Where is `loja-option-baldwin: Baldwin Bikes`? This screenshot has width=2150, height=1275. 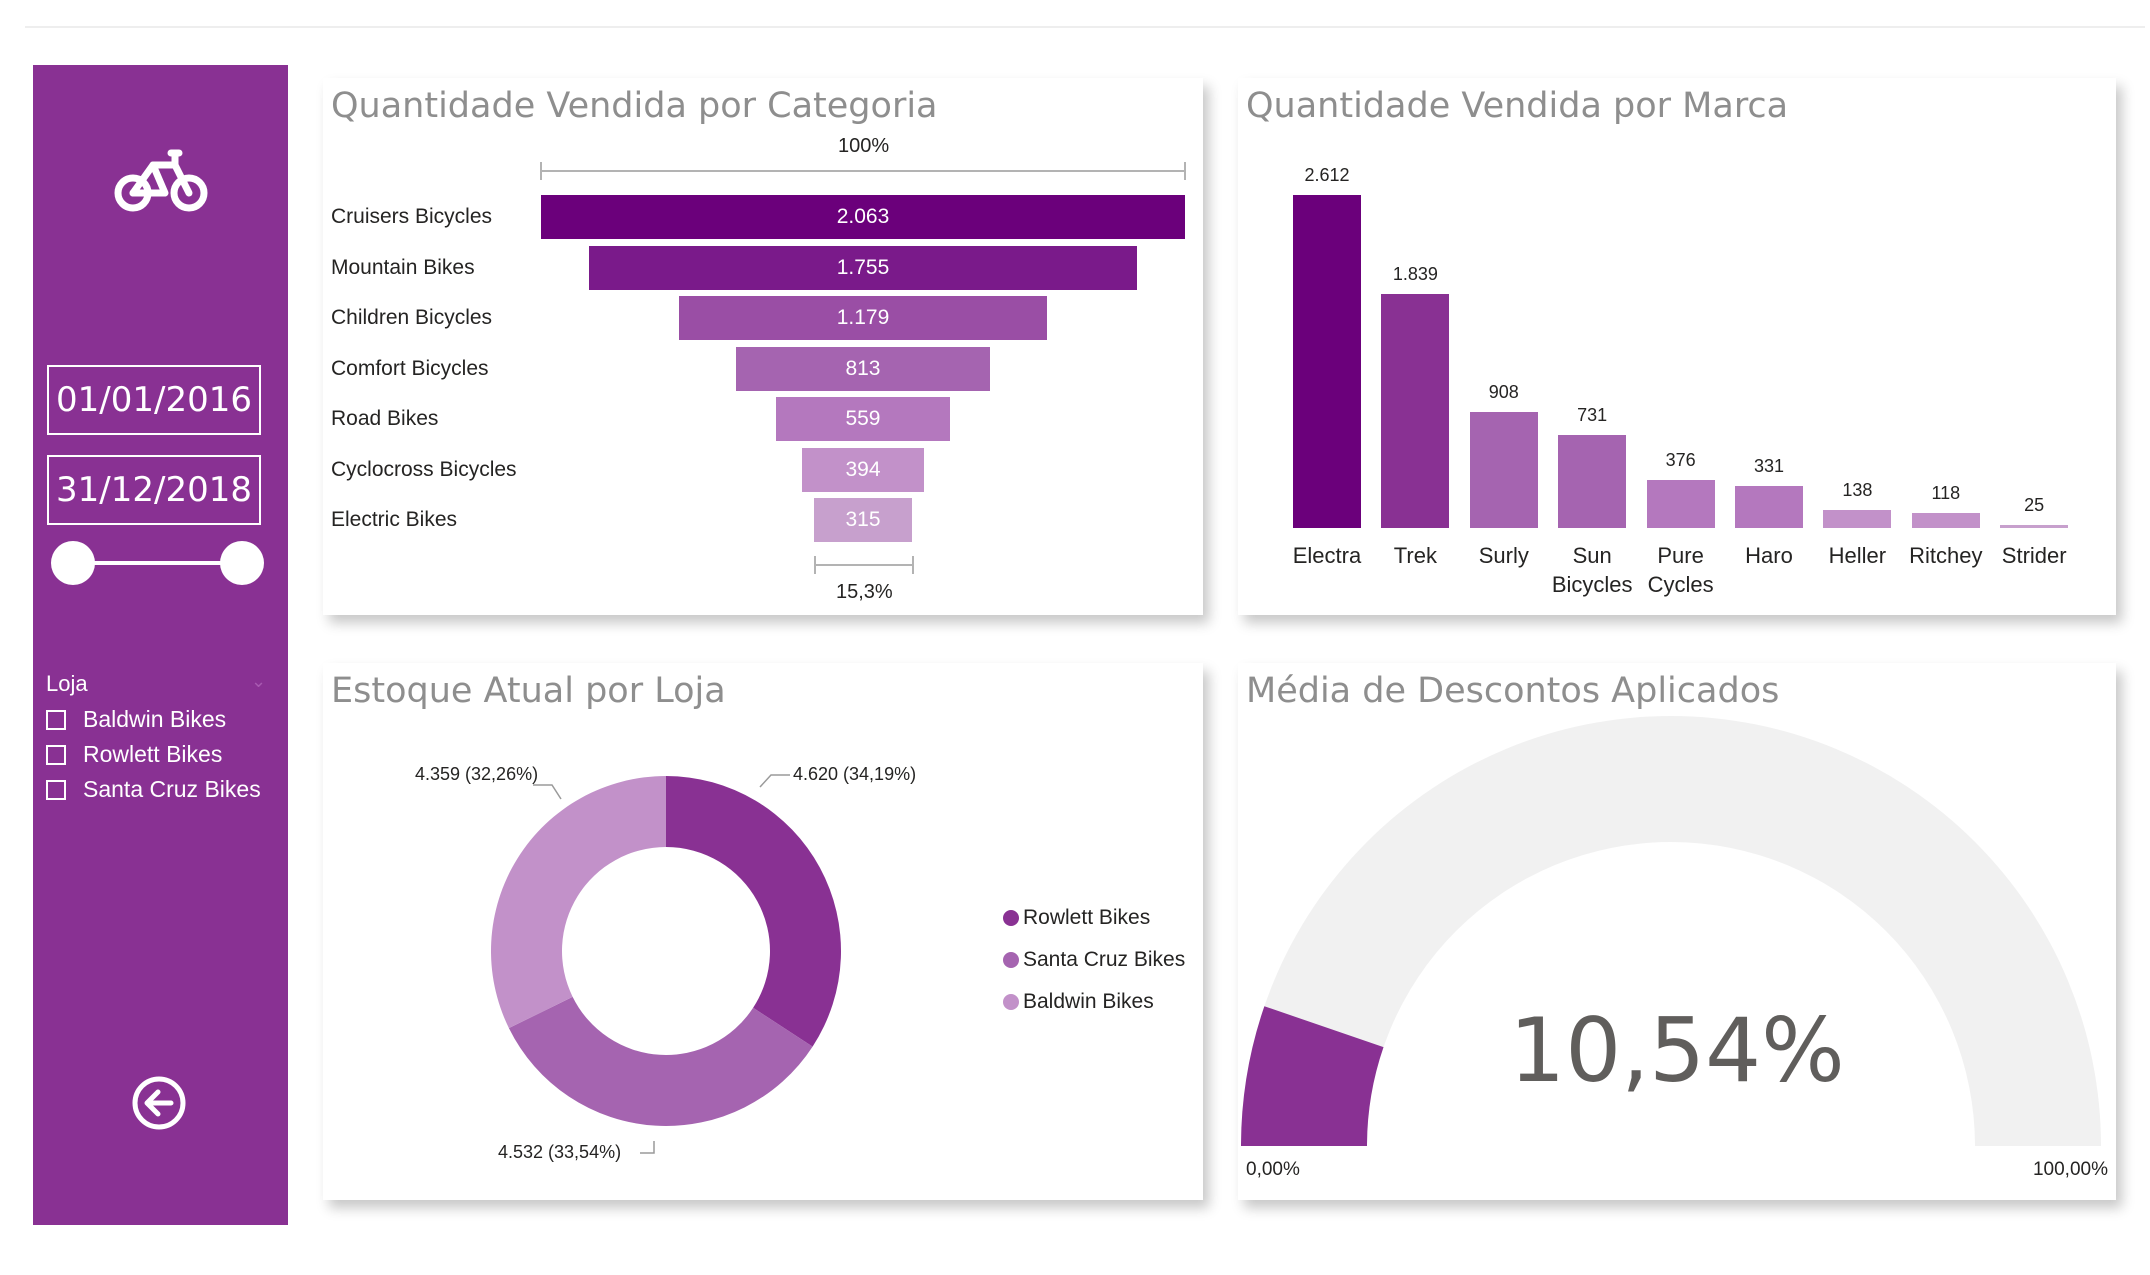 loja-option-baldwin: Baldwin Bikes is located at coordinates (136, 719).